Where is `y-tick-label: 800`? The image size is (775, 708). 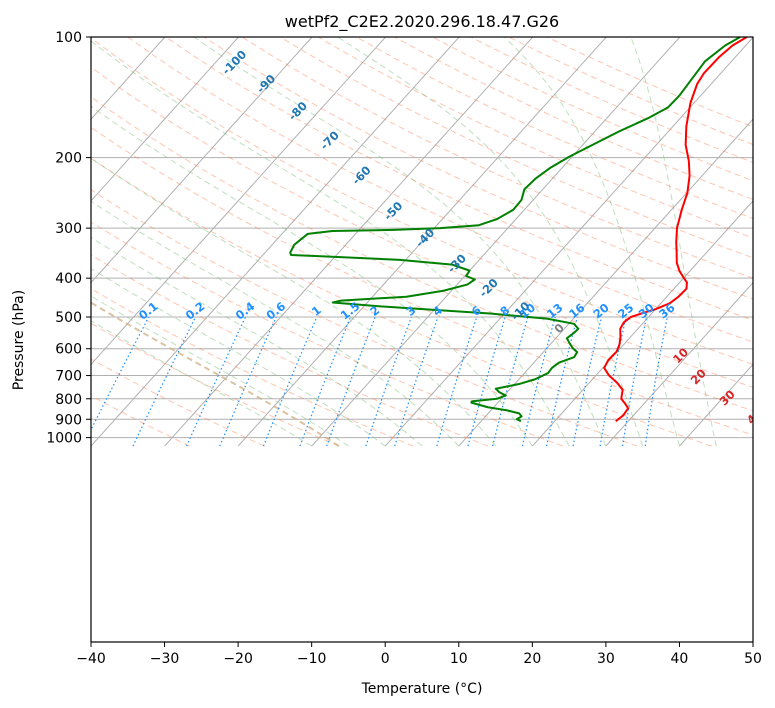
y-tick-label: 800 is located at coordinates (68, 400).